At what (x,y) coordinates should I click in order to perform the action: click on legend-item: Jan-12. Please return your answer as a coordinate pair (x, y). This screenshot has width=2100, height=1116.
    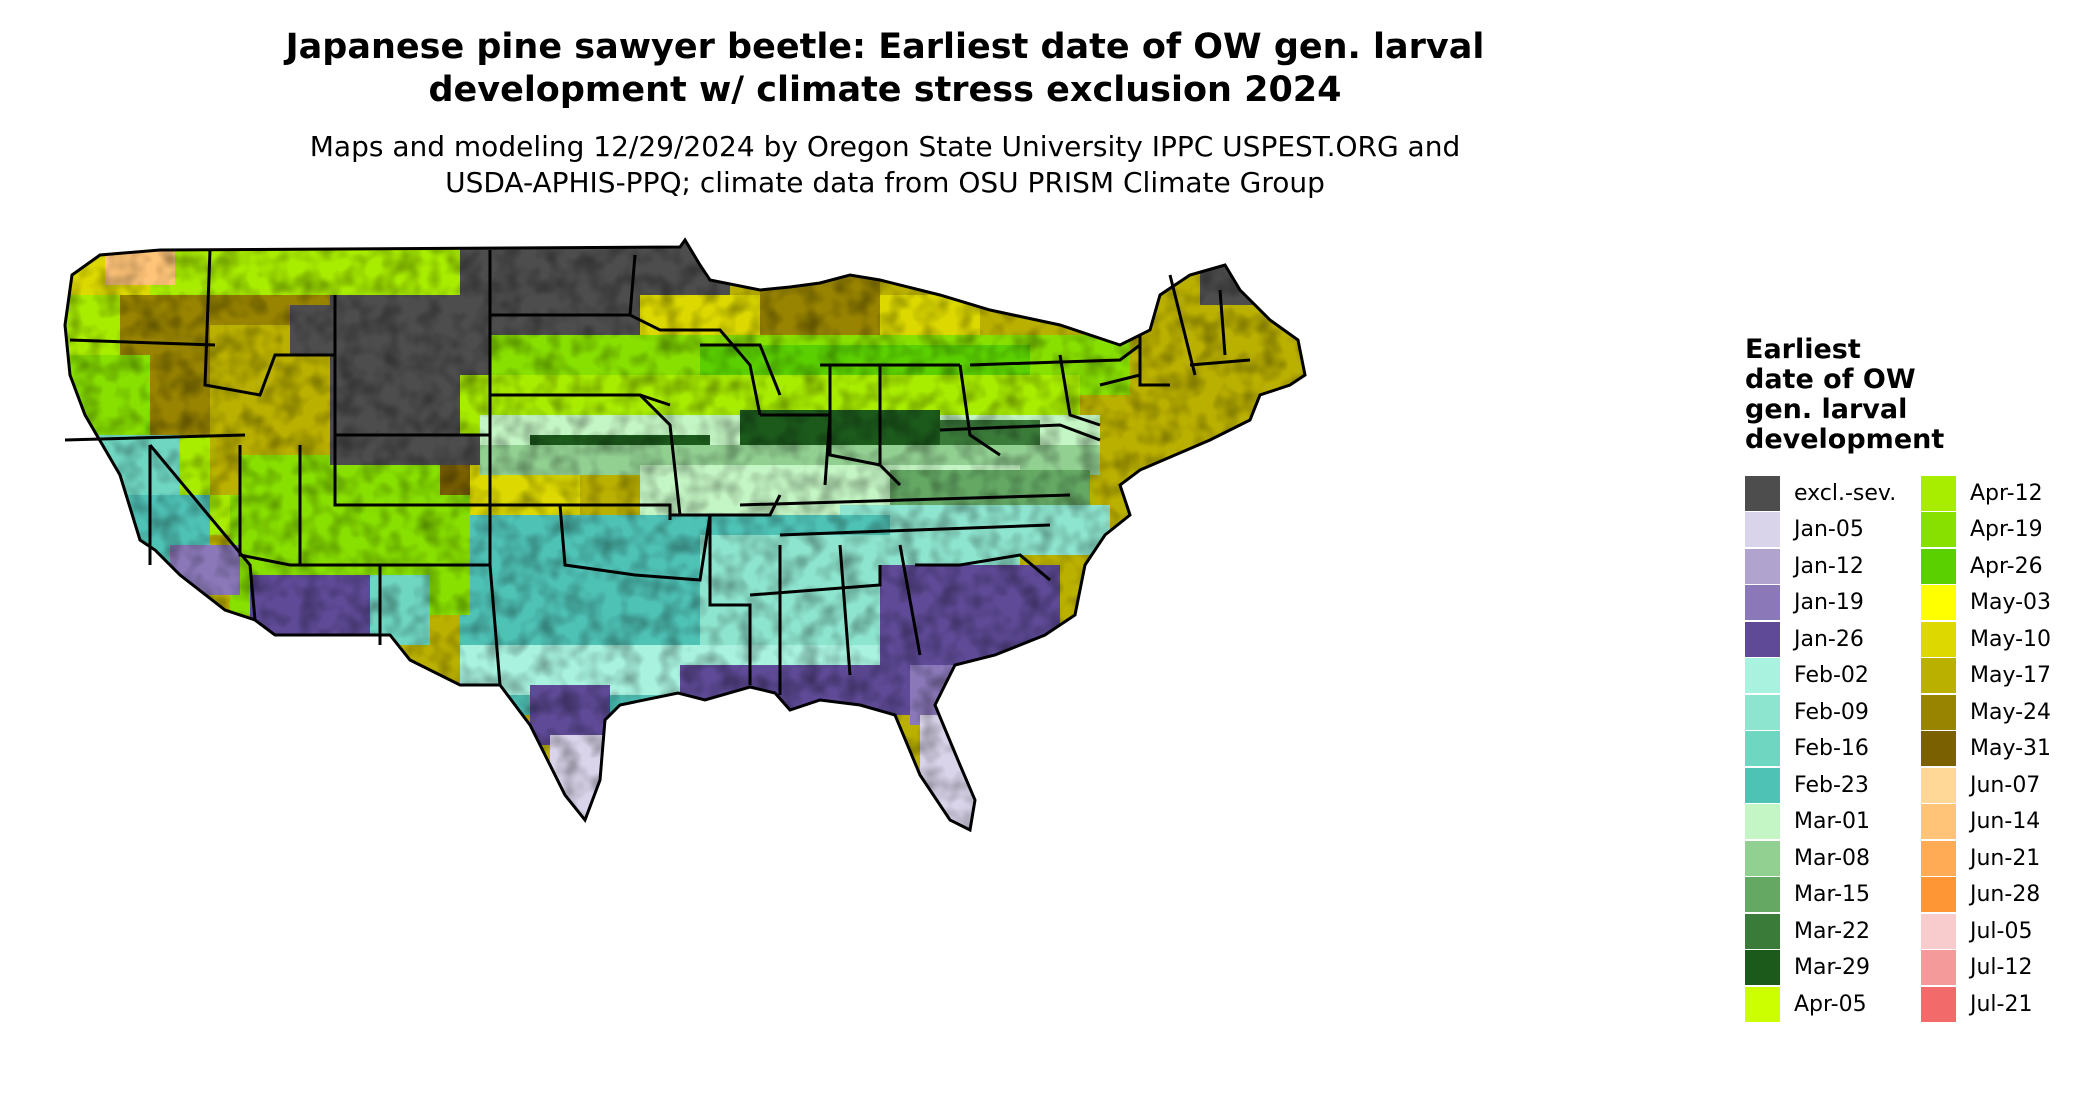
    Looking at the image, I should click on (1820, 566).